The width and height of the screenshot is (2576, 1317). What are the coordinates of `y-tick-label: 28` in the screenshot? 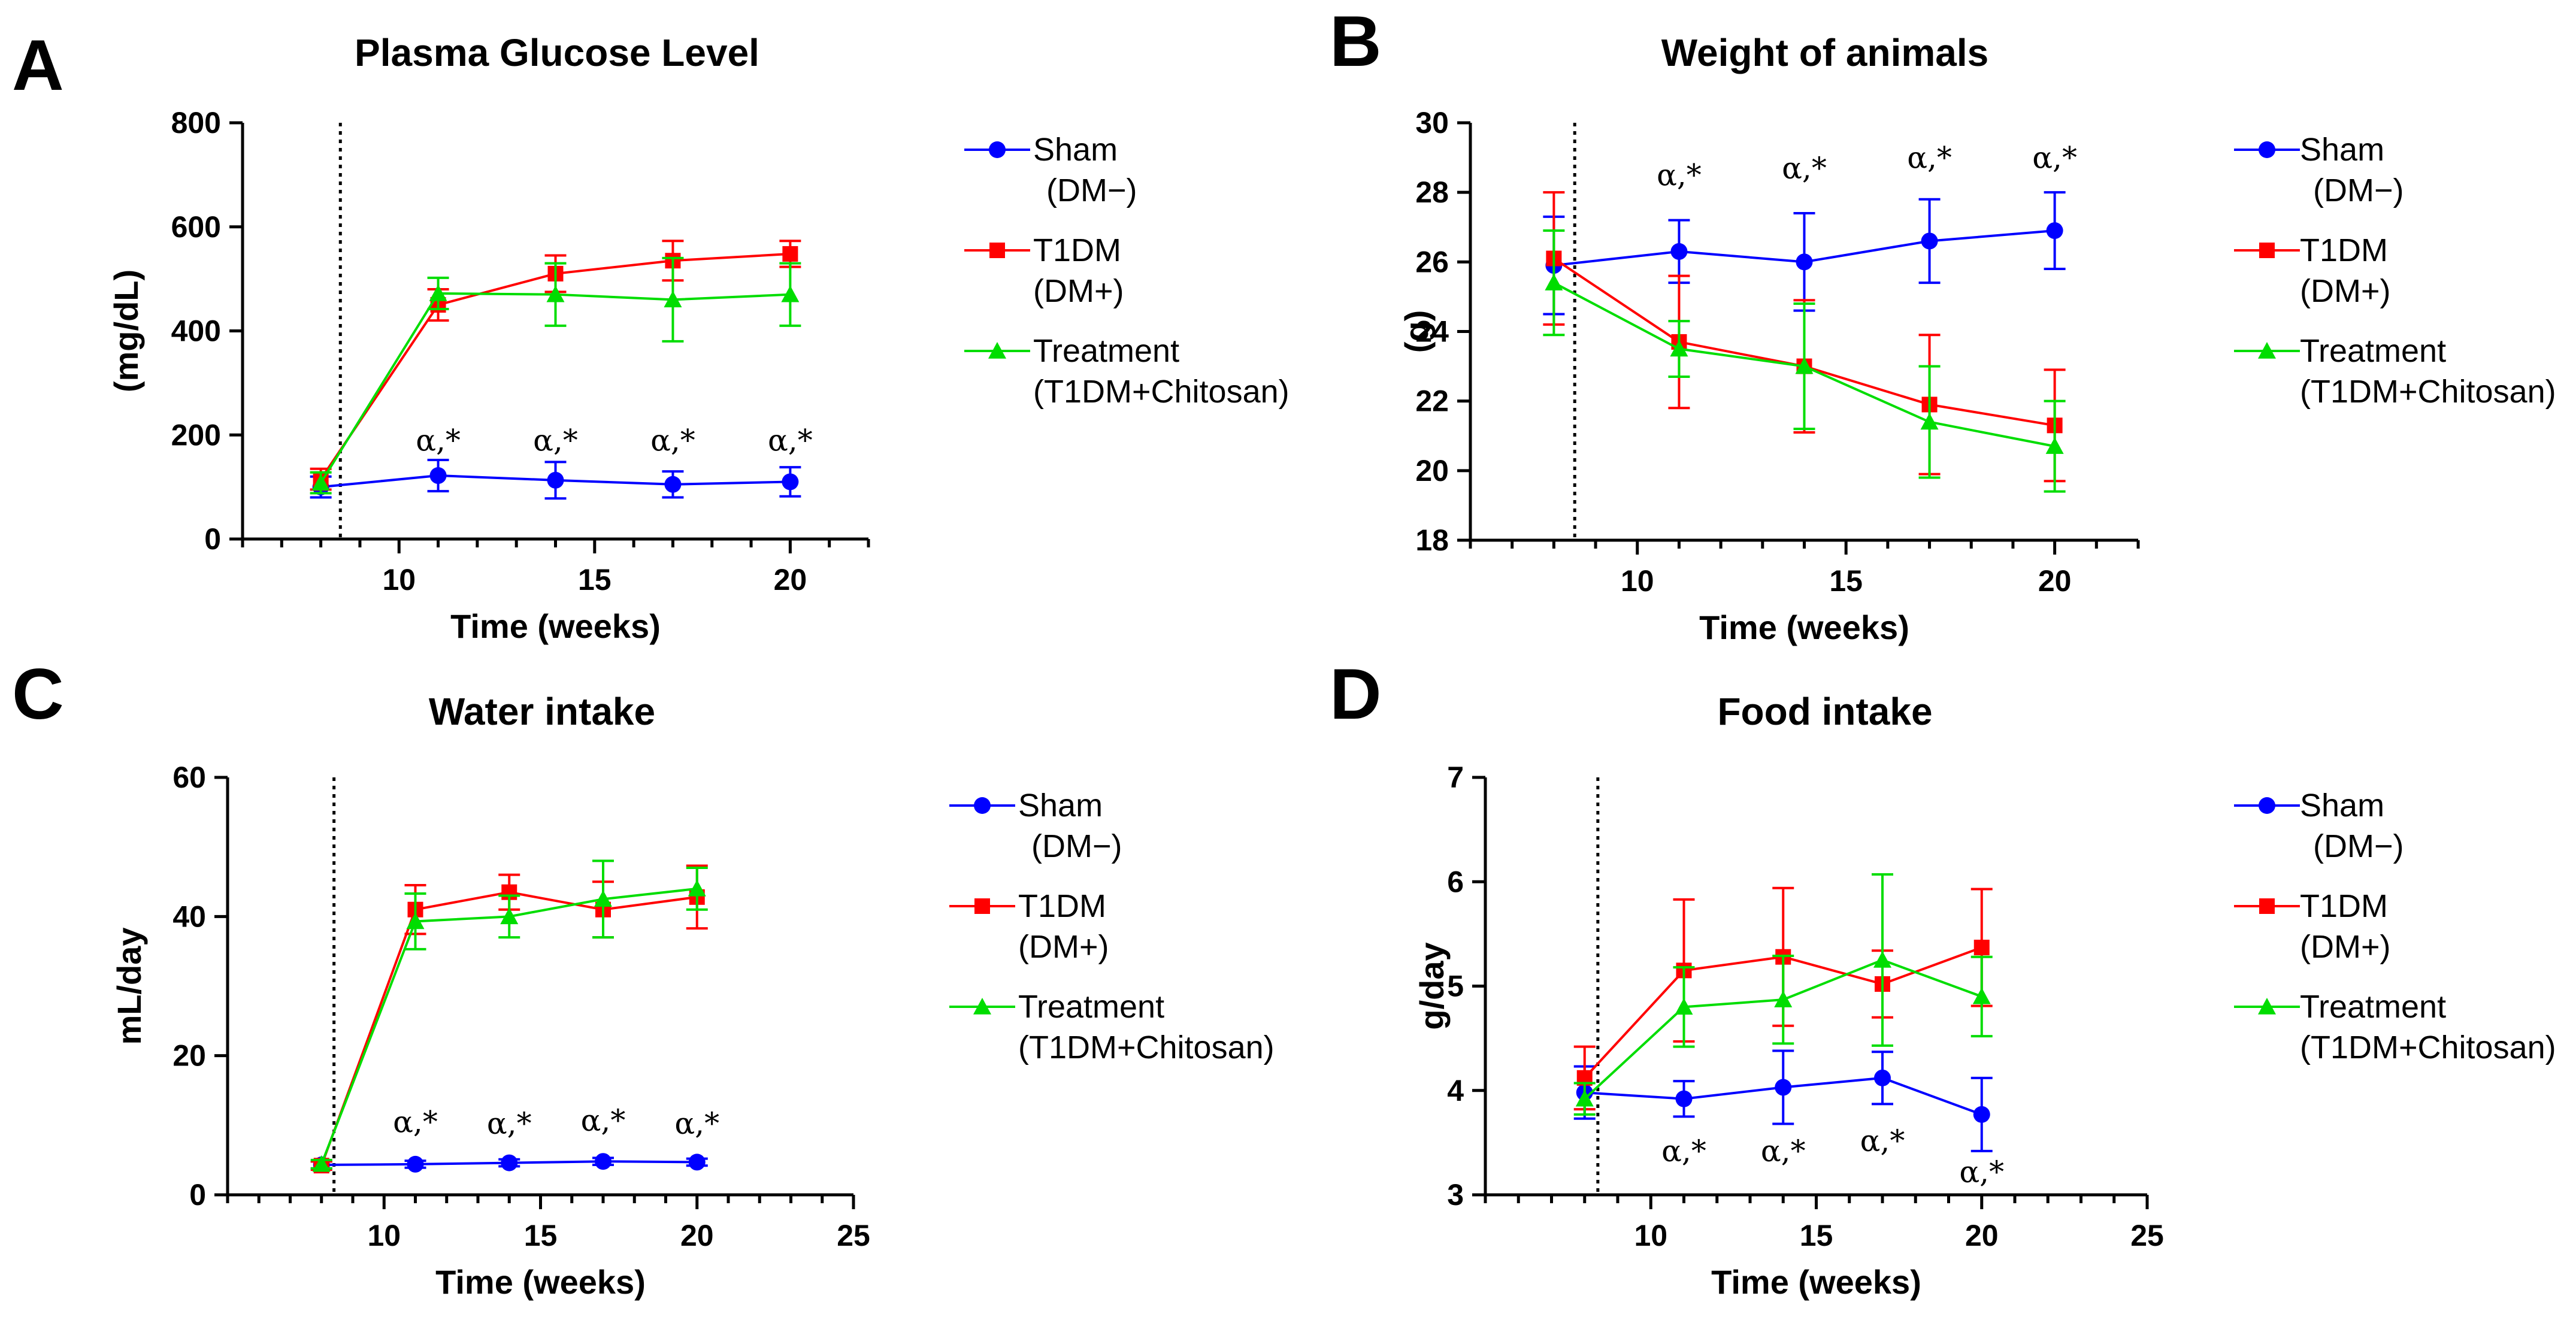 It's located at (1432, 192).